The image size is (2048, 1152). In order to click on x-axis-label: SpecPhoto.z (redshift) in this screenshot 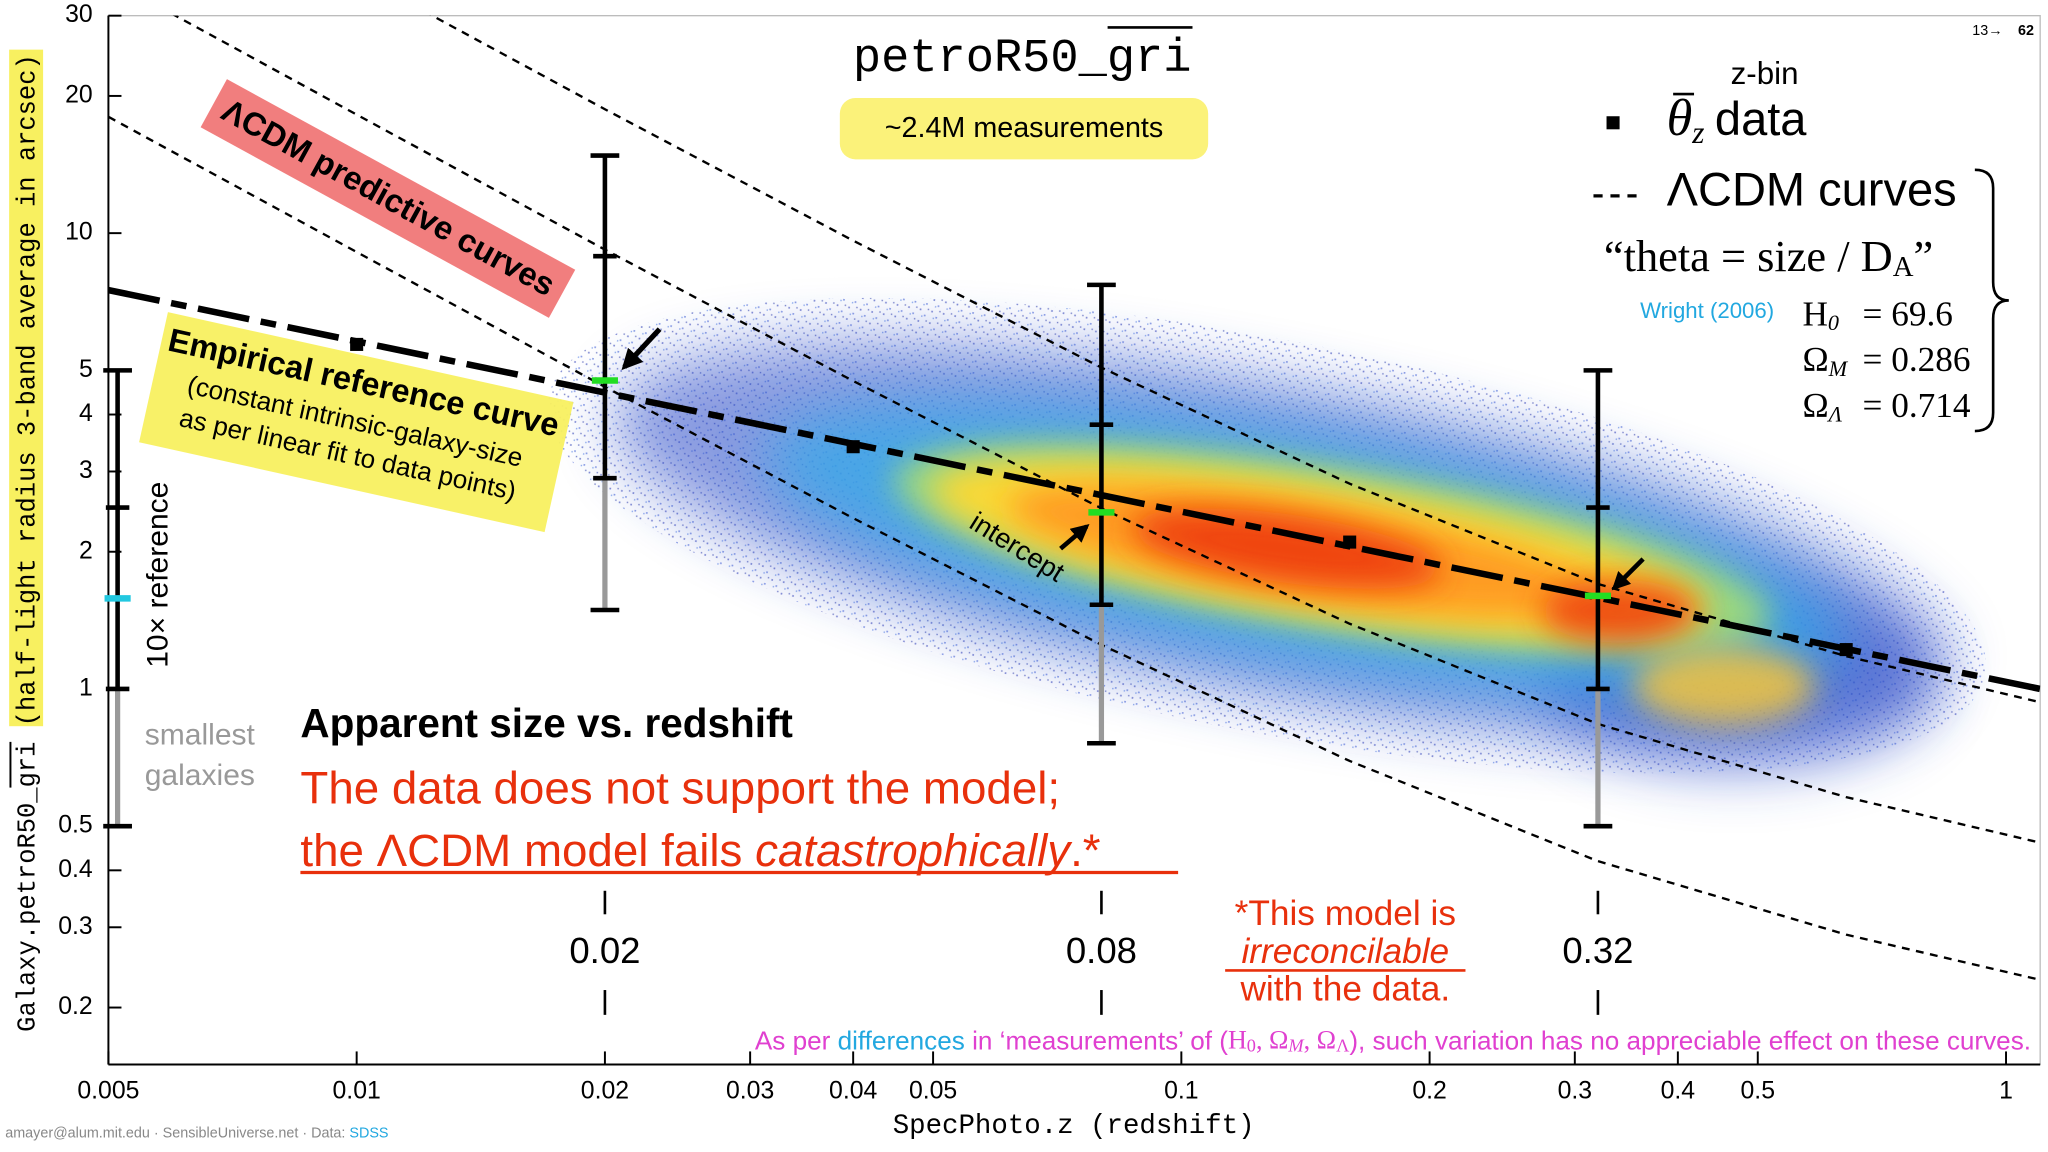, I will do `click(1074, 1126)`.